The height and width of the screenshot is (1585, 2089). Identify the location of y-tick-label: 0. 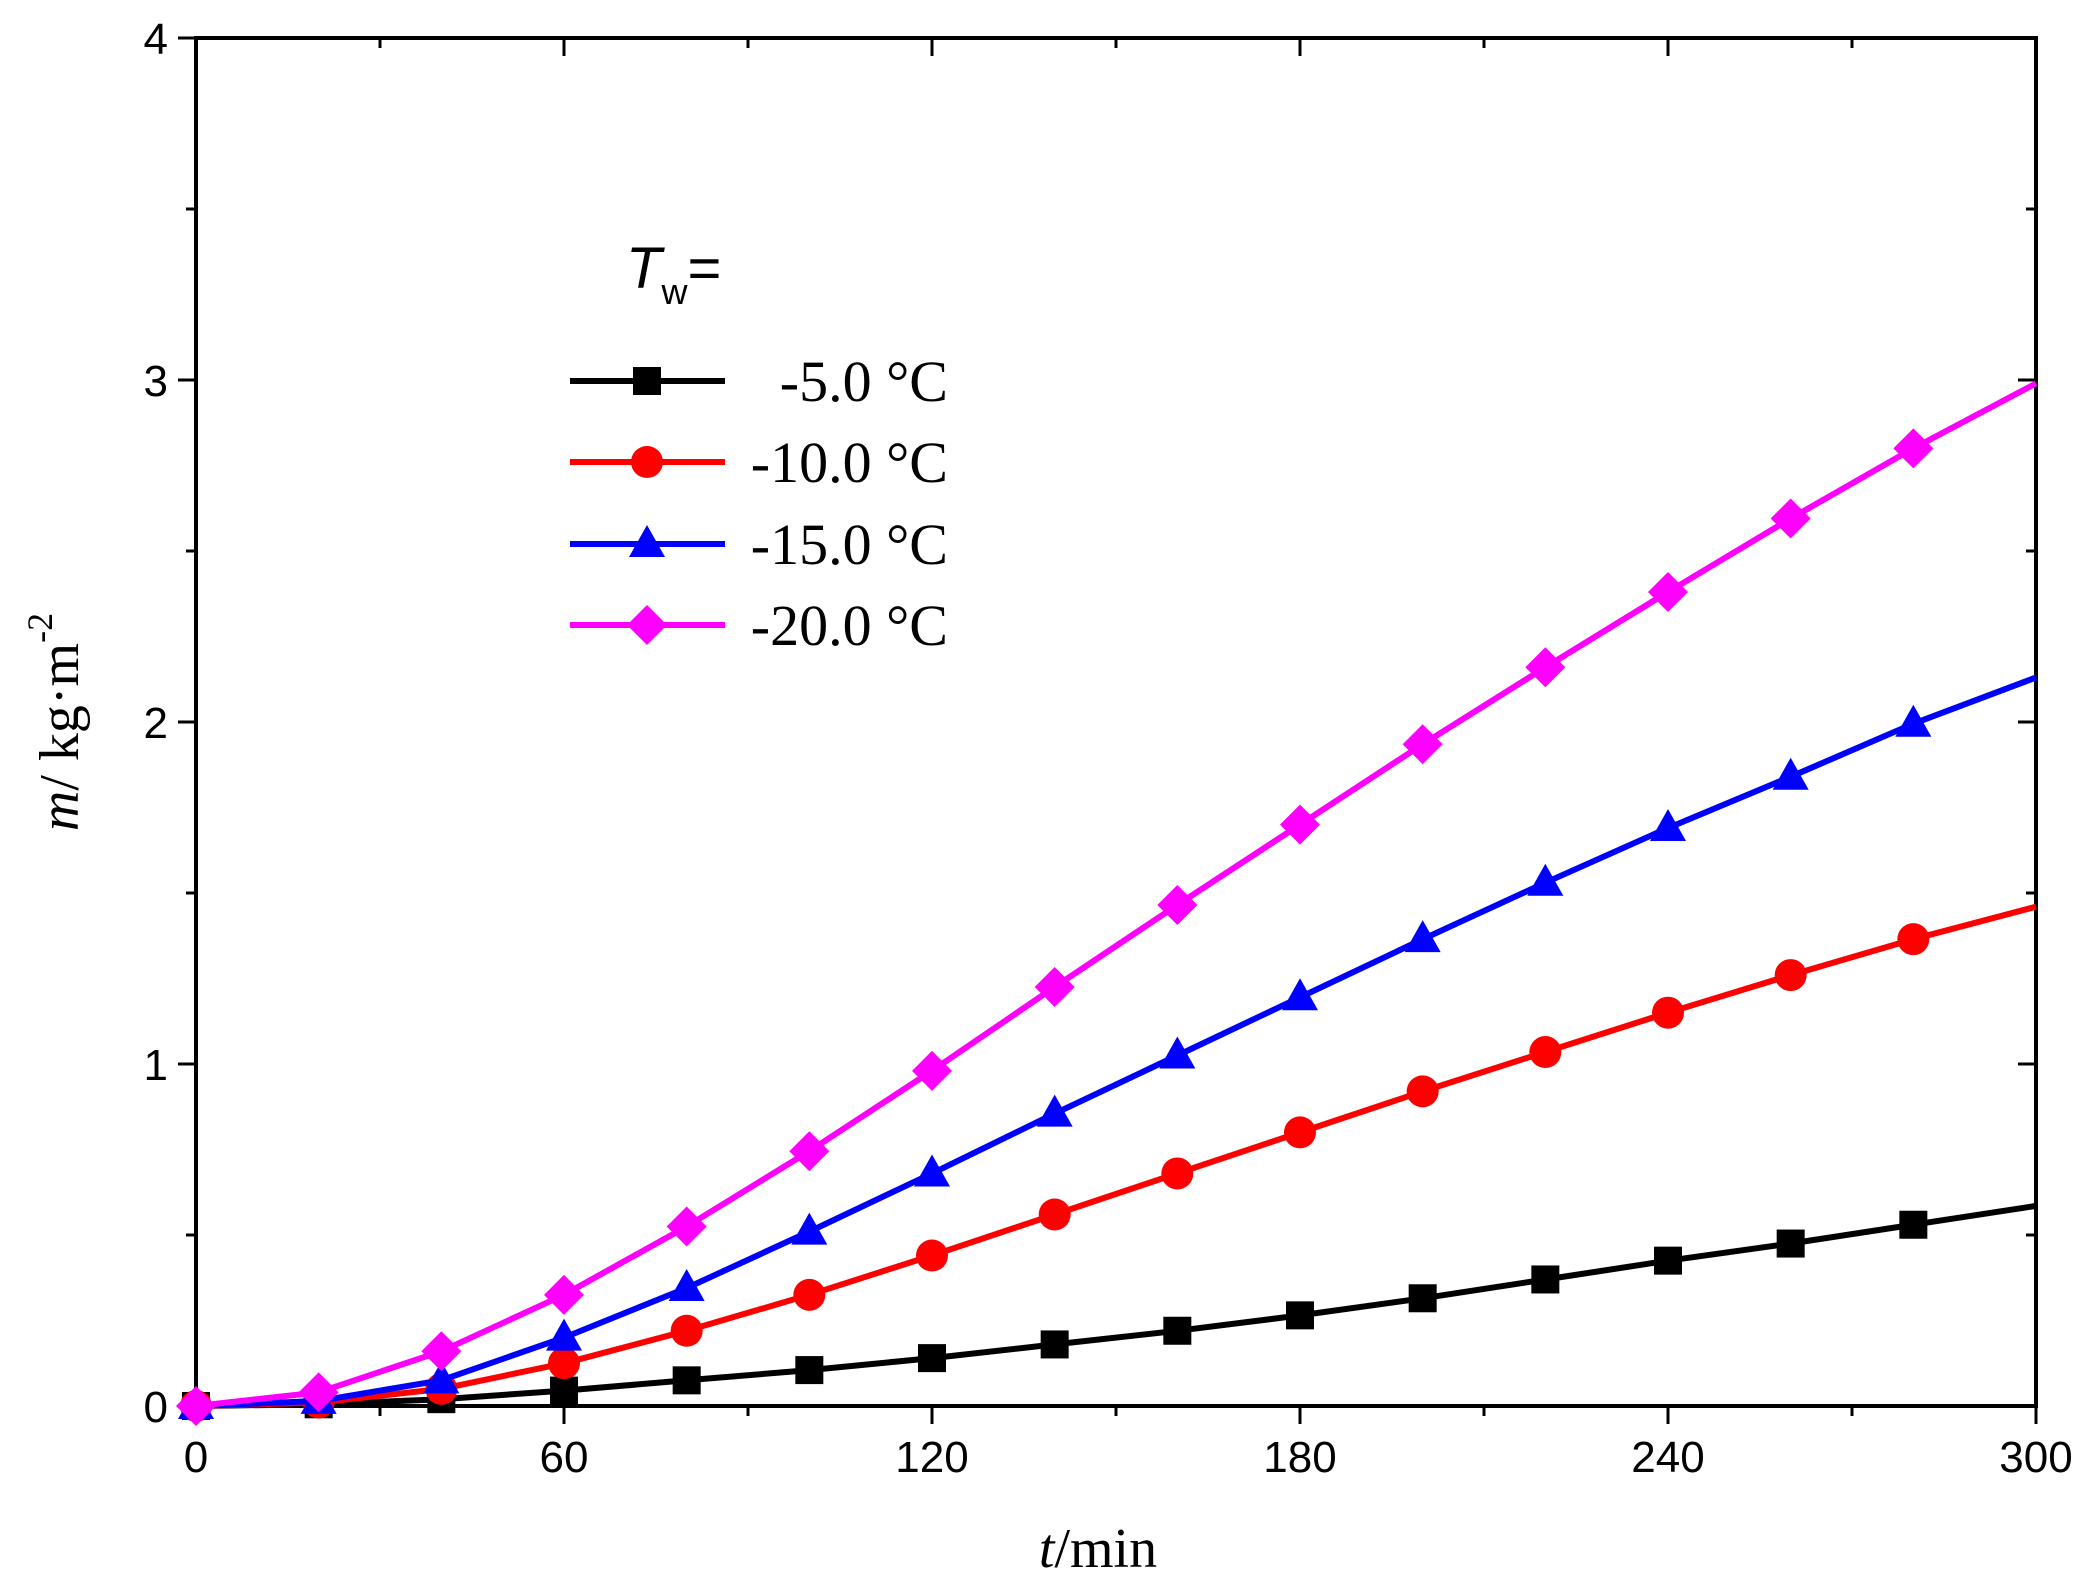
(156, 1407).